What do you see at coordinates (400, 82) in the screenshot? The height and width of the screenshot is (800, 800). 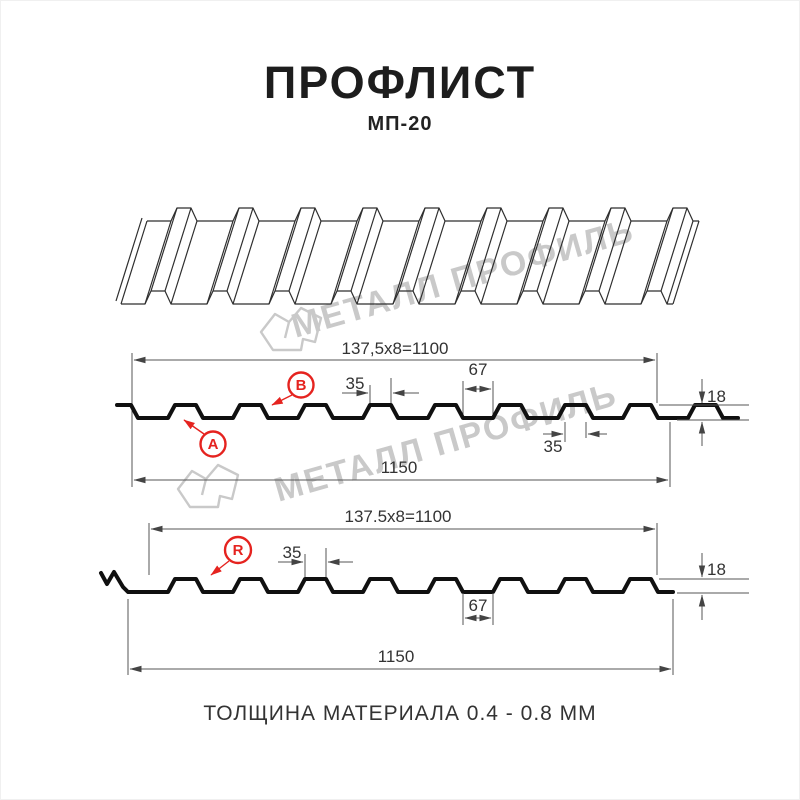 I see `page-title: ПРОФЛИСТ` at bounding box center [400, 82].